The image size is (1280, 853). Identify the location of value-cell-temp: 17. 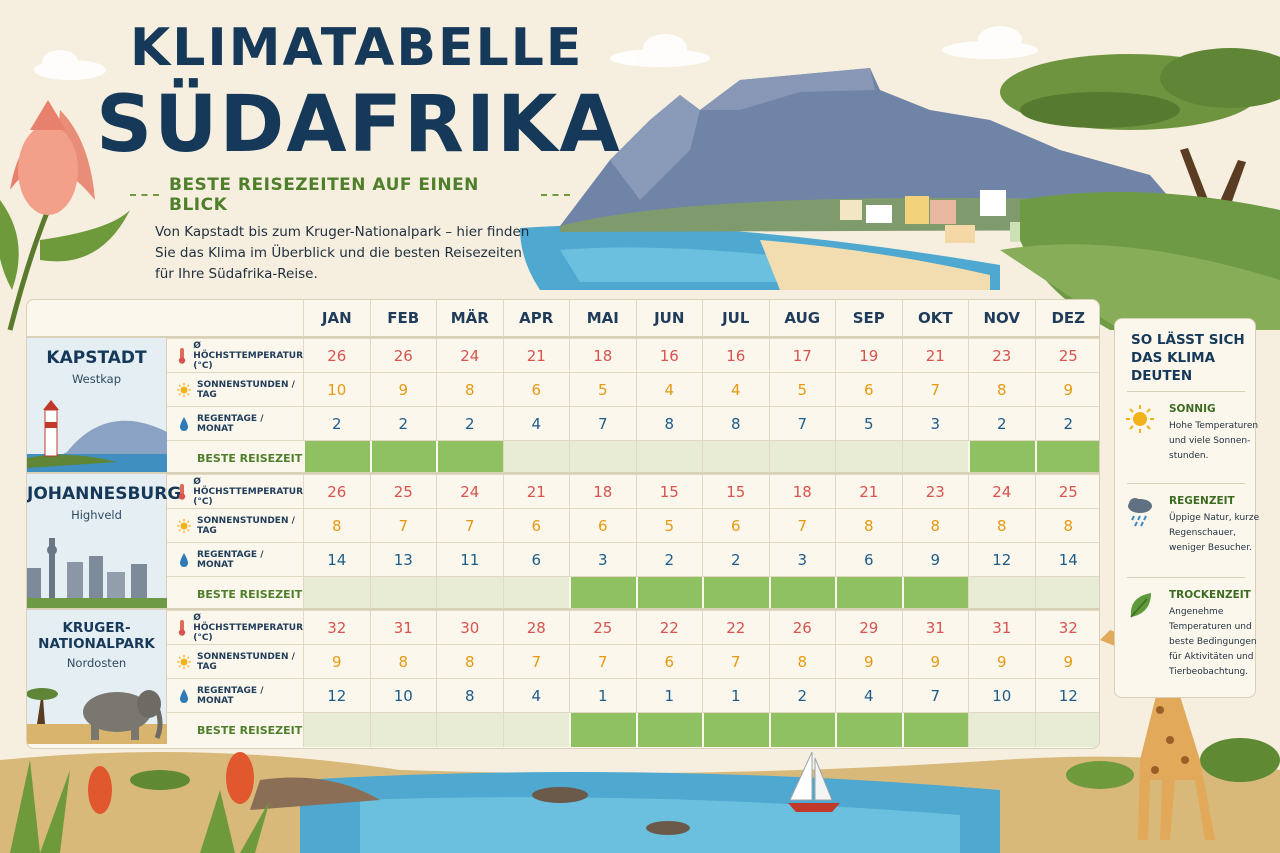
(802, 356).